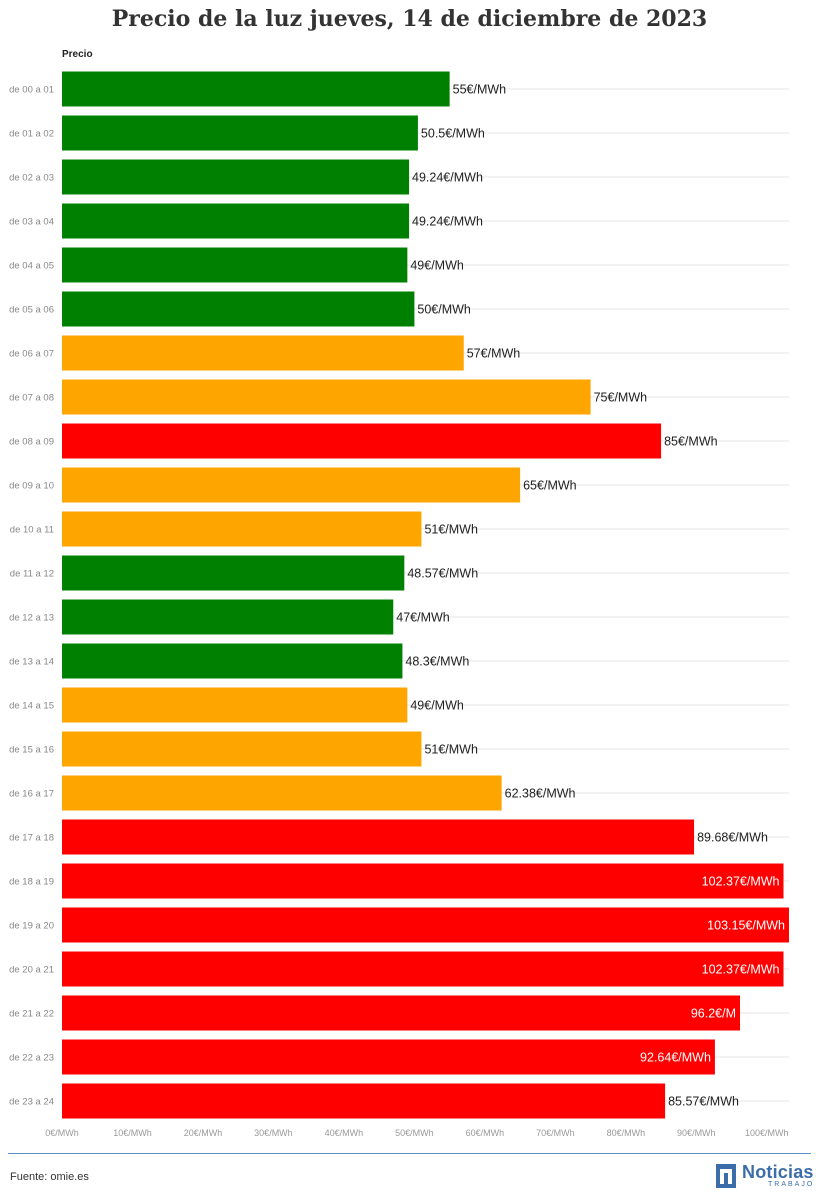  Describe the element at coordinates (31, 882) in the screenshot. I see `category-label: de 18 a 19` at that location.